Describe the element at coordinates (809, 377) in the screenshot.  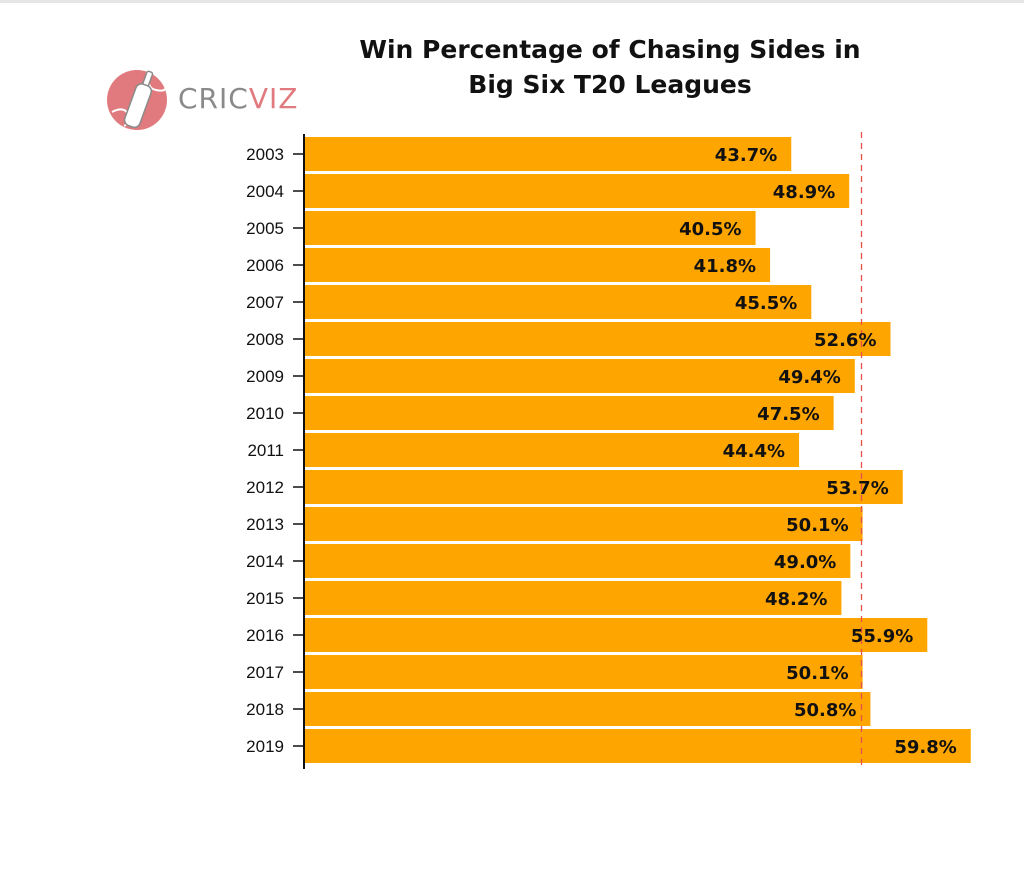
I see `bar-value-label-2009: 49.4%` at that location.